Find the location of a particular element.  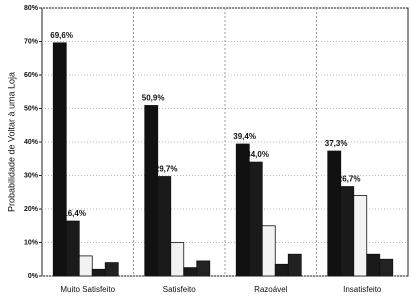

y-tick-label: 80% is located at coordinates (31, 8).